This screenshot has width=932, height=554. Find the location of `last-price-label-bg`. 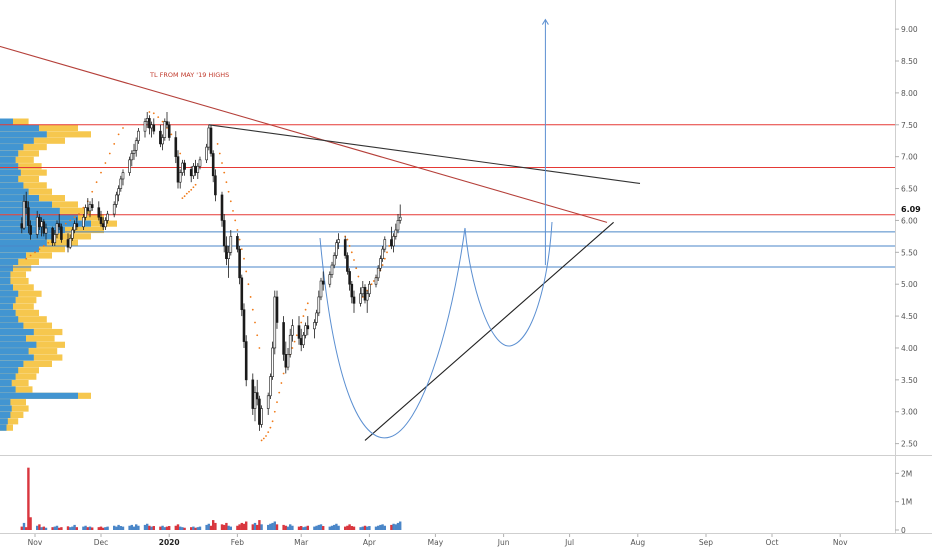

last-price-label-bg is located at coordinates (912, 208).